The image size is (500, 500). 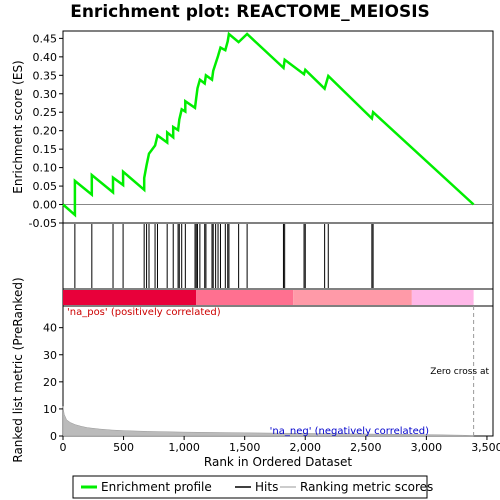 What do you see at coordinates (156, 487) in the screenshot?
I see `legend-enrichment-label: Enrichment profile` at bounding box center [156, 487].